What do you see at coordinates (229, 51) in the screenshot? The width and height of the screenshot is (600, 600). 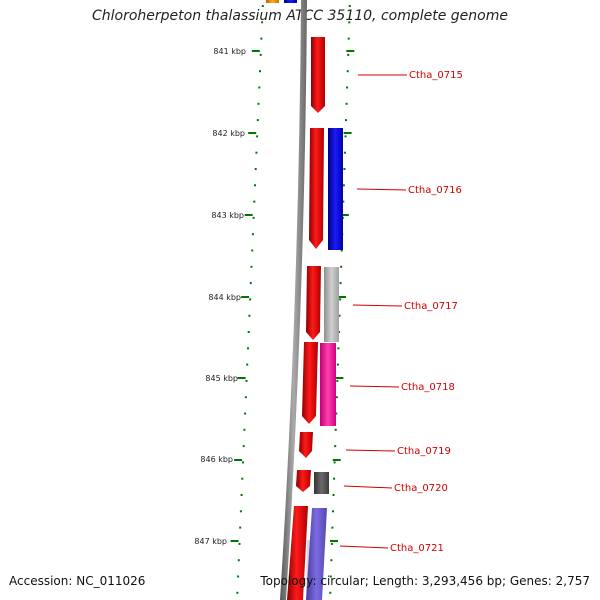 I see `tick-label-841: 841 kbp` at bounding box center [229, 51].